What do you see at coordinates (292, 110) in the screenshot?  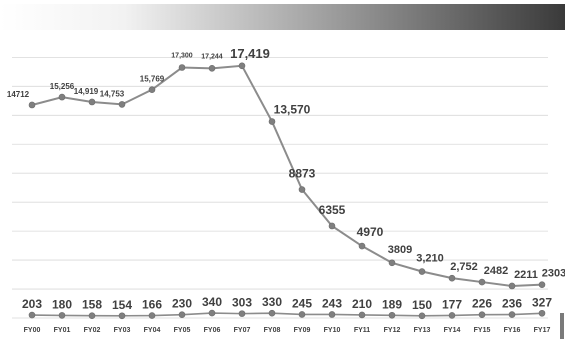 I see `data-label: 13,570` at bounding box center [292, 110].